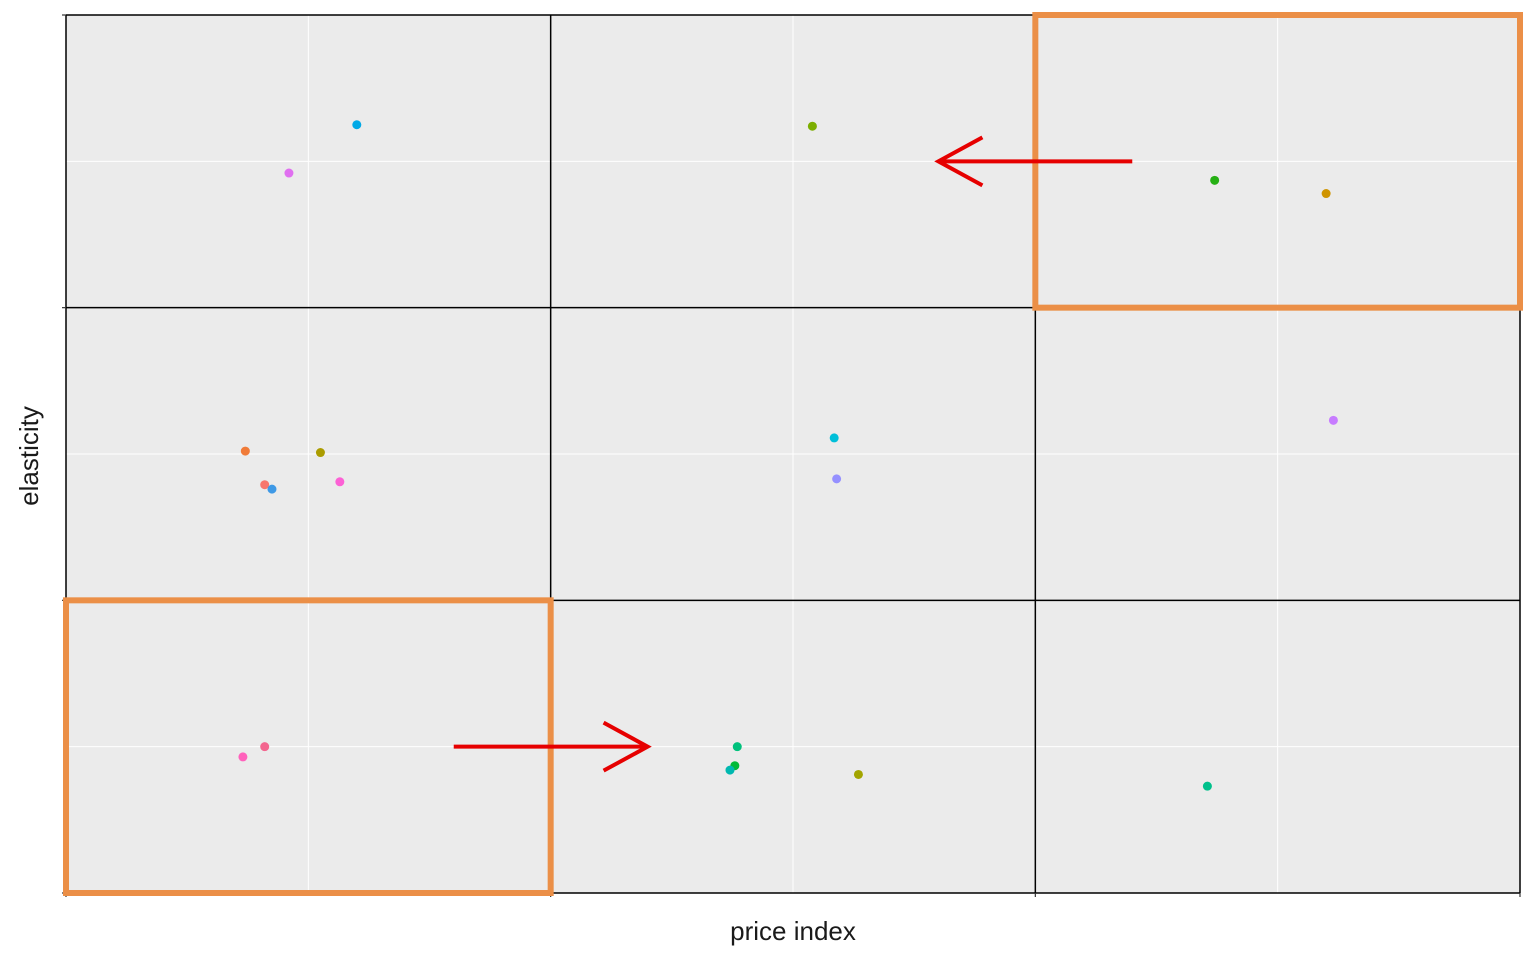 This screenshot has height=960, width=1536. I want to click on x-axis-title: price index, so click(793, 931).